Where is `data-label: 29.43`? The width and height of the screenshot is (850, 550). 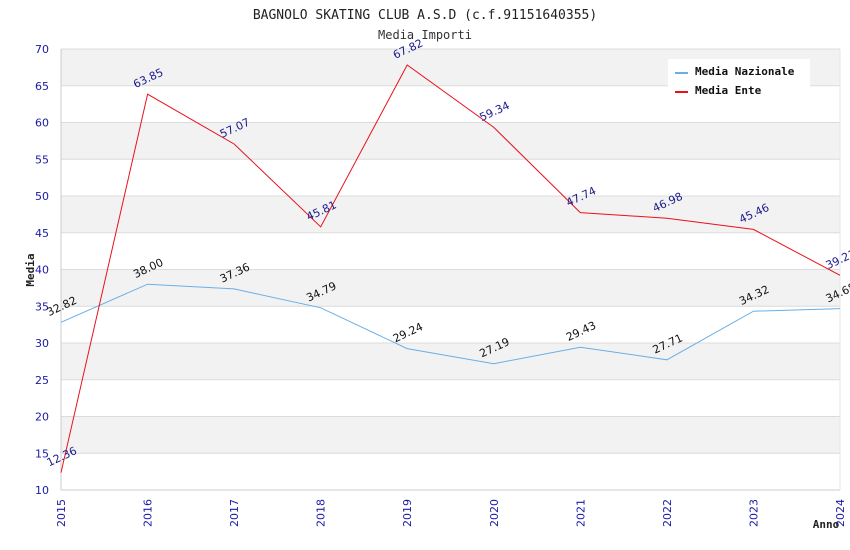
data-label: 29.43 is located at coordinates (581, 331).